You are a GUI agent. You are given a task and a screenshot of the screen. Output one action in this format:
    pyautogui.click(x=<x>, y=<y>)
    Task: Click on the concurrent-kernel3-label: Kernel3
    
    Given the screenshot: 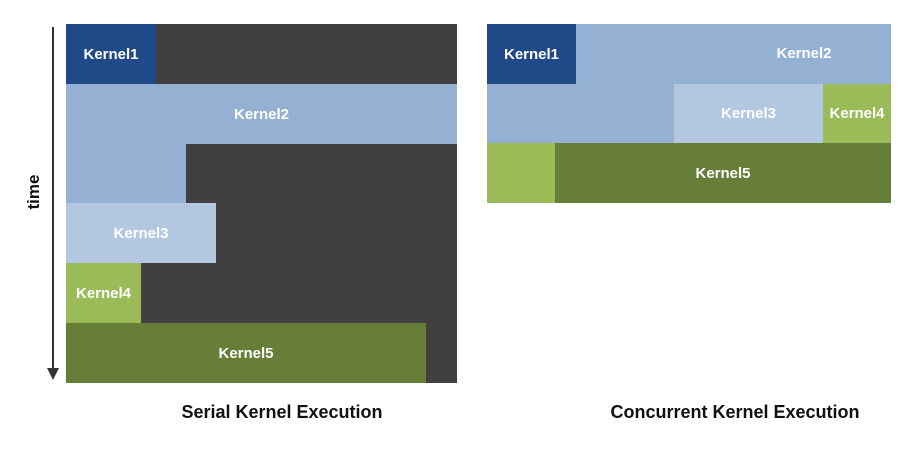 What is the action you would take?
    pyautogui.click(x=748, y=113)
    